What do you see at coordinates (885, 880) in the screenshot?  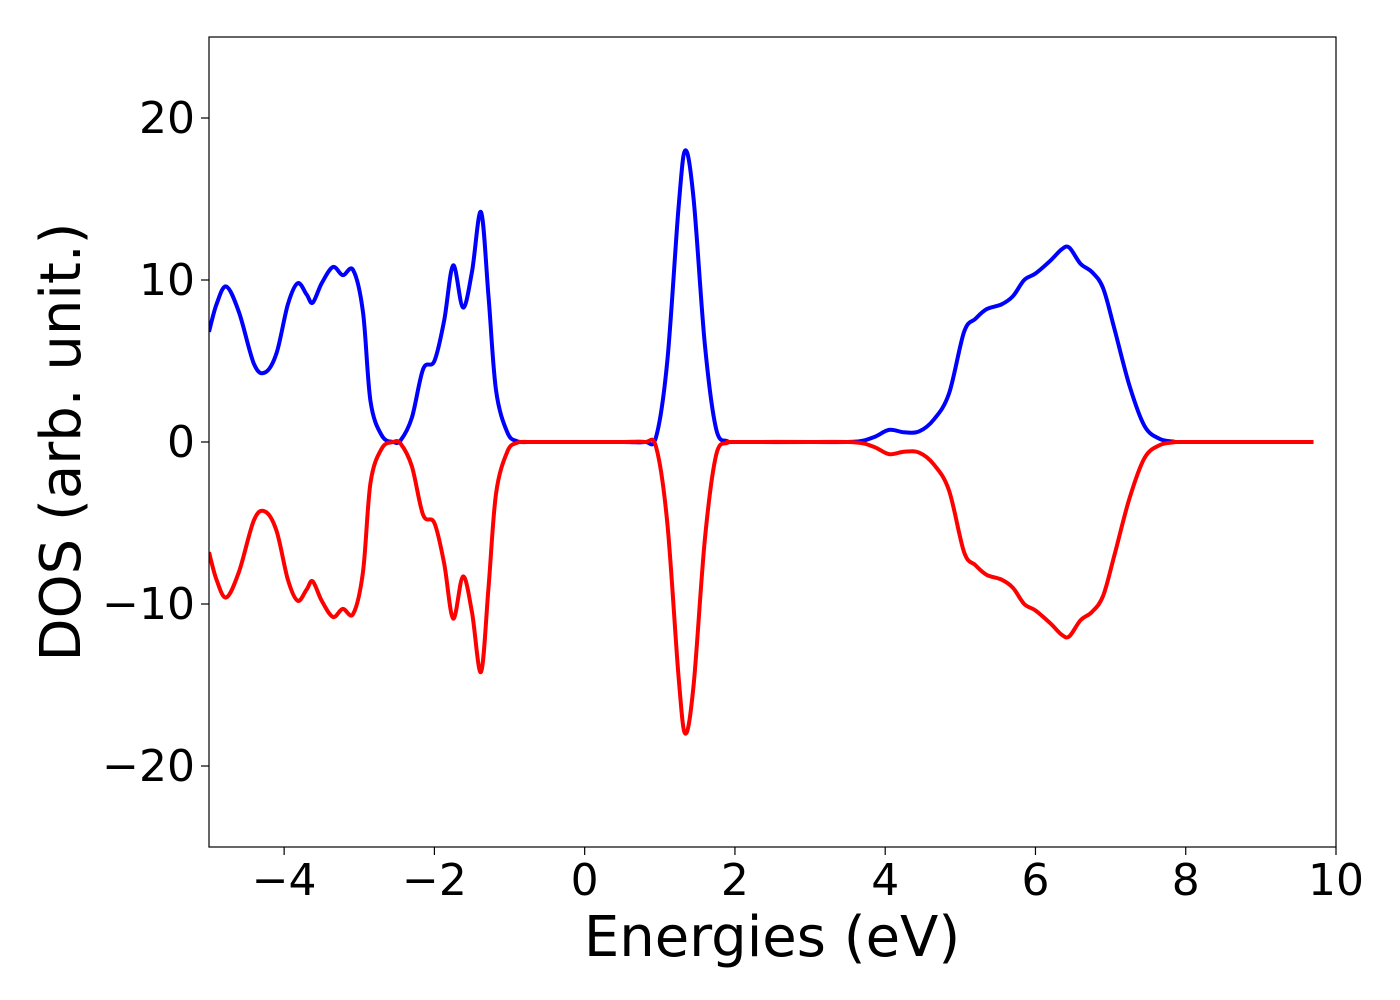 I see `x-tick-label: 4` at bounding box center [885, 880].